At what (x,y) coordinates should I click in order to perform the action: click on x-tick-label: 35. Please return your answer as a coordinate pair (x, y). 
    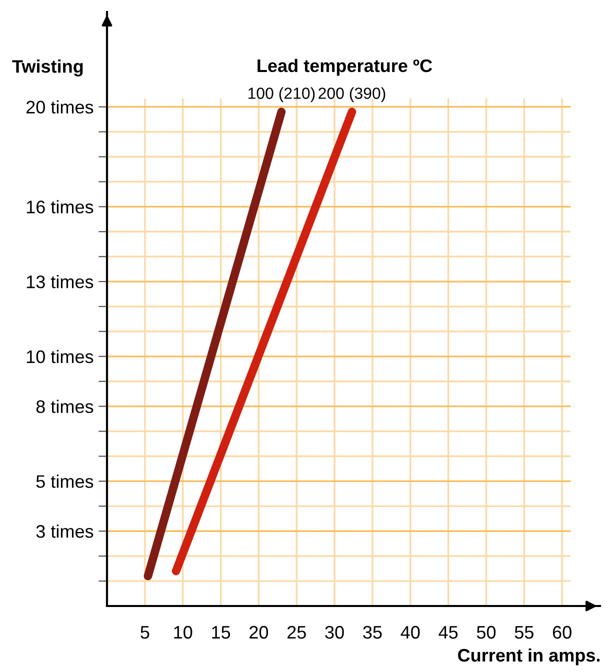
    Looking at the image, I should click on (372, 632).